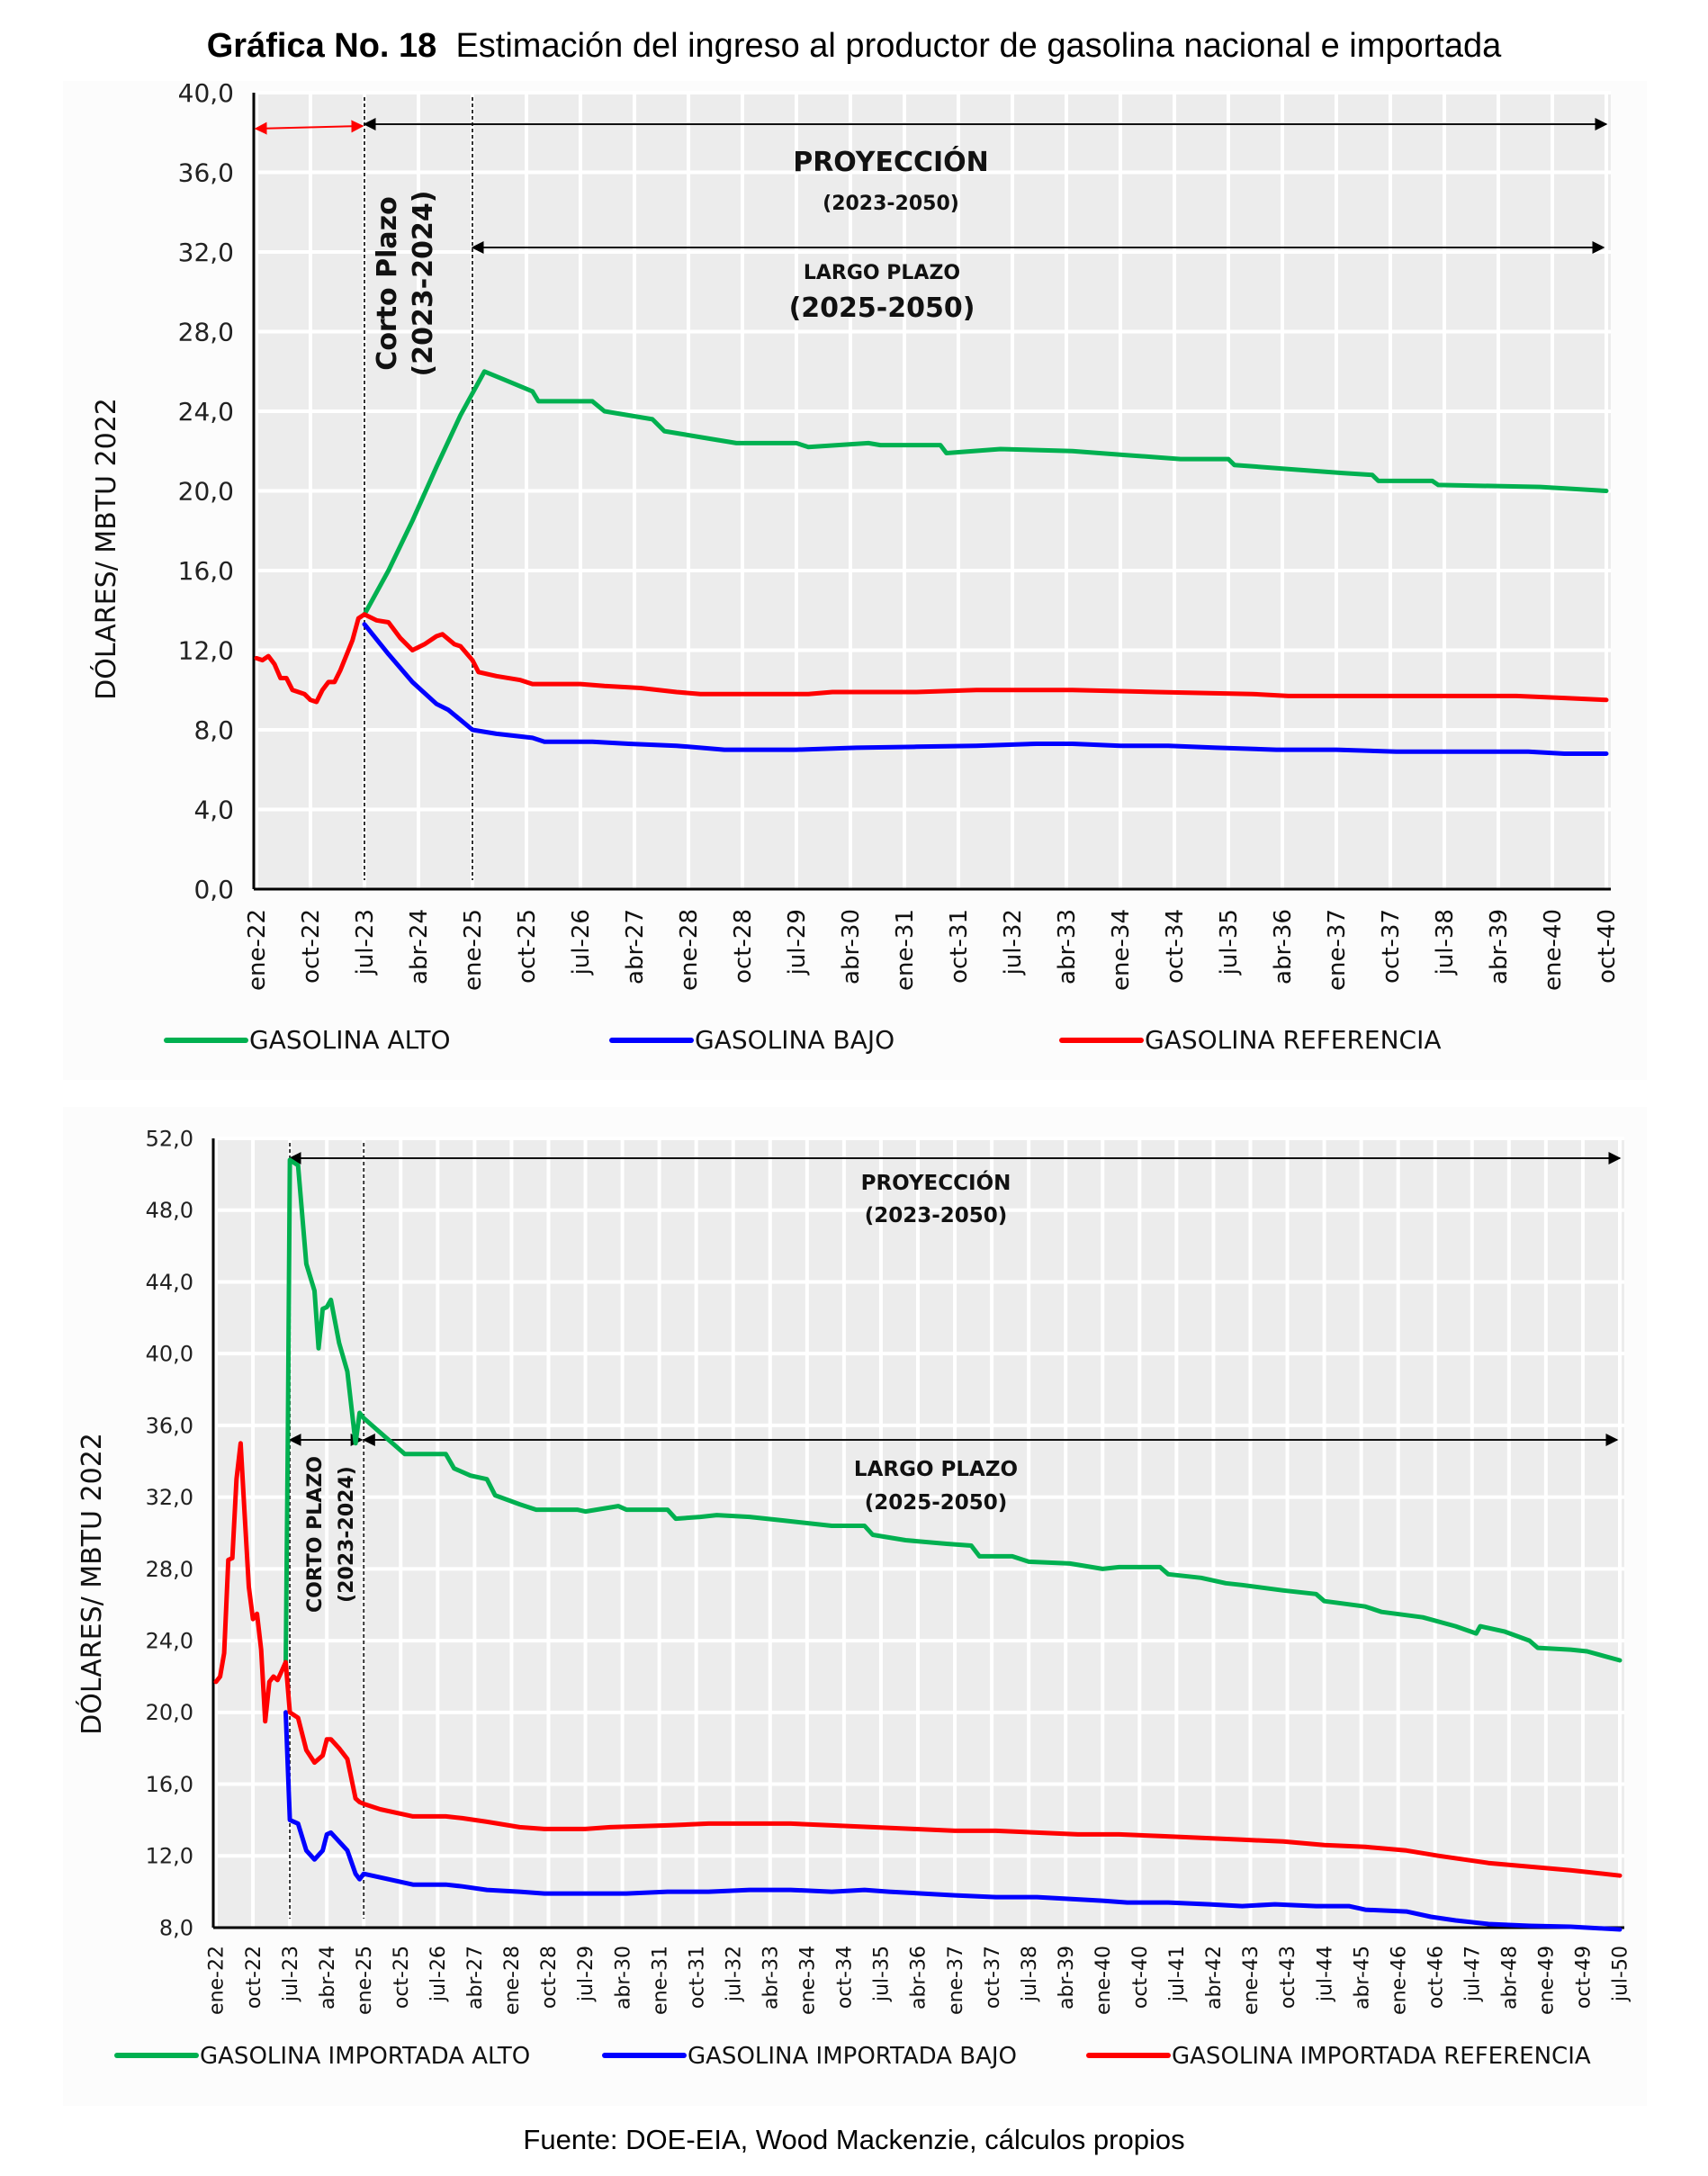 This screenshot has height=2176, width=1708. I want to click on y-tick-label: 28,0, so click(206, 332).